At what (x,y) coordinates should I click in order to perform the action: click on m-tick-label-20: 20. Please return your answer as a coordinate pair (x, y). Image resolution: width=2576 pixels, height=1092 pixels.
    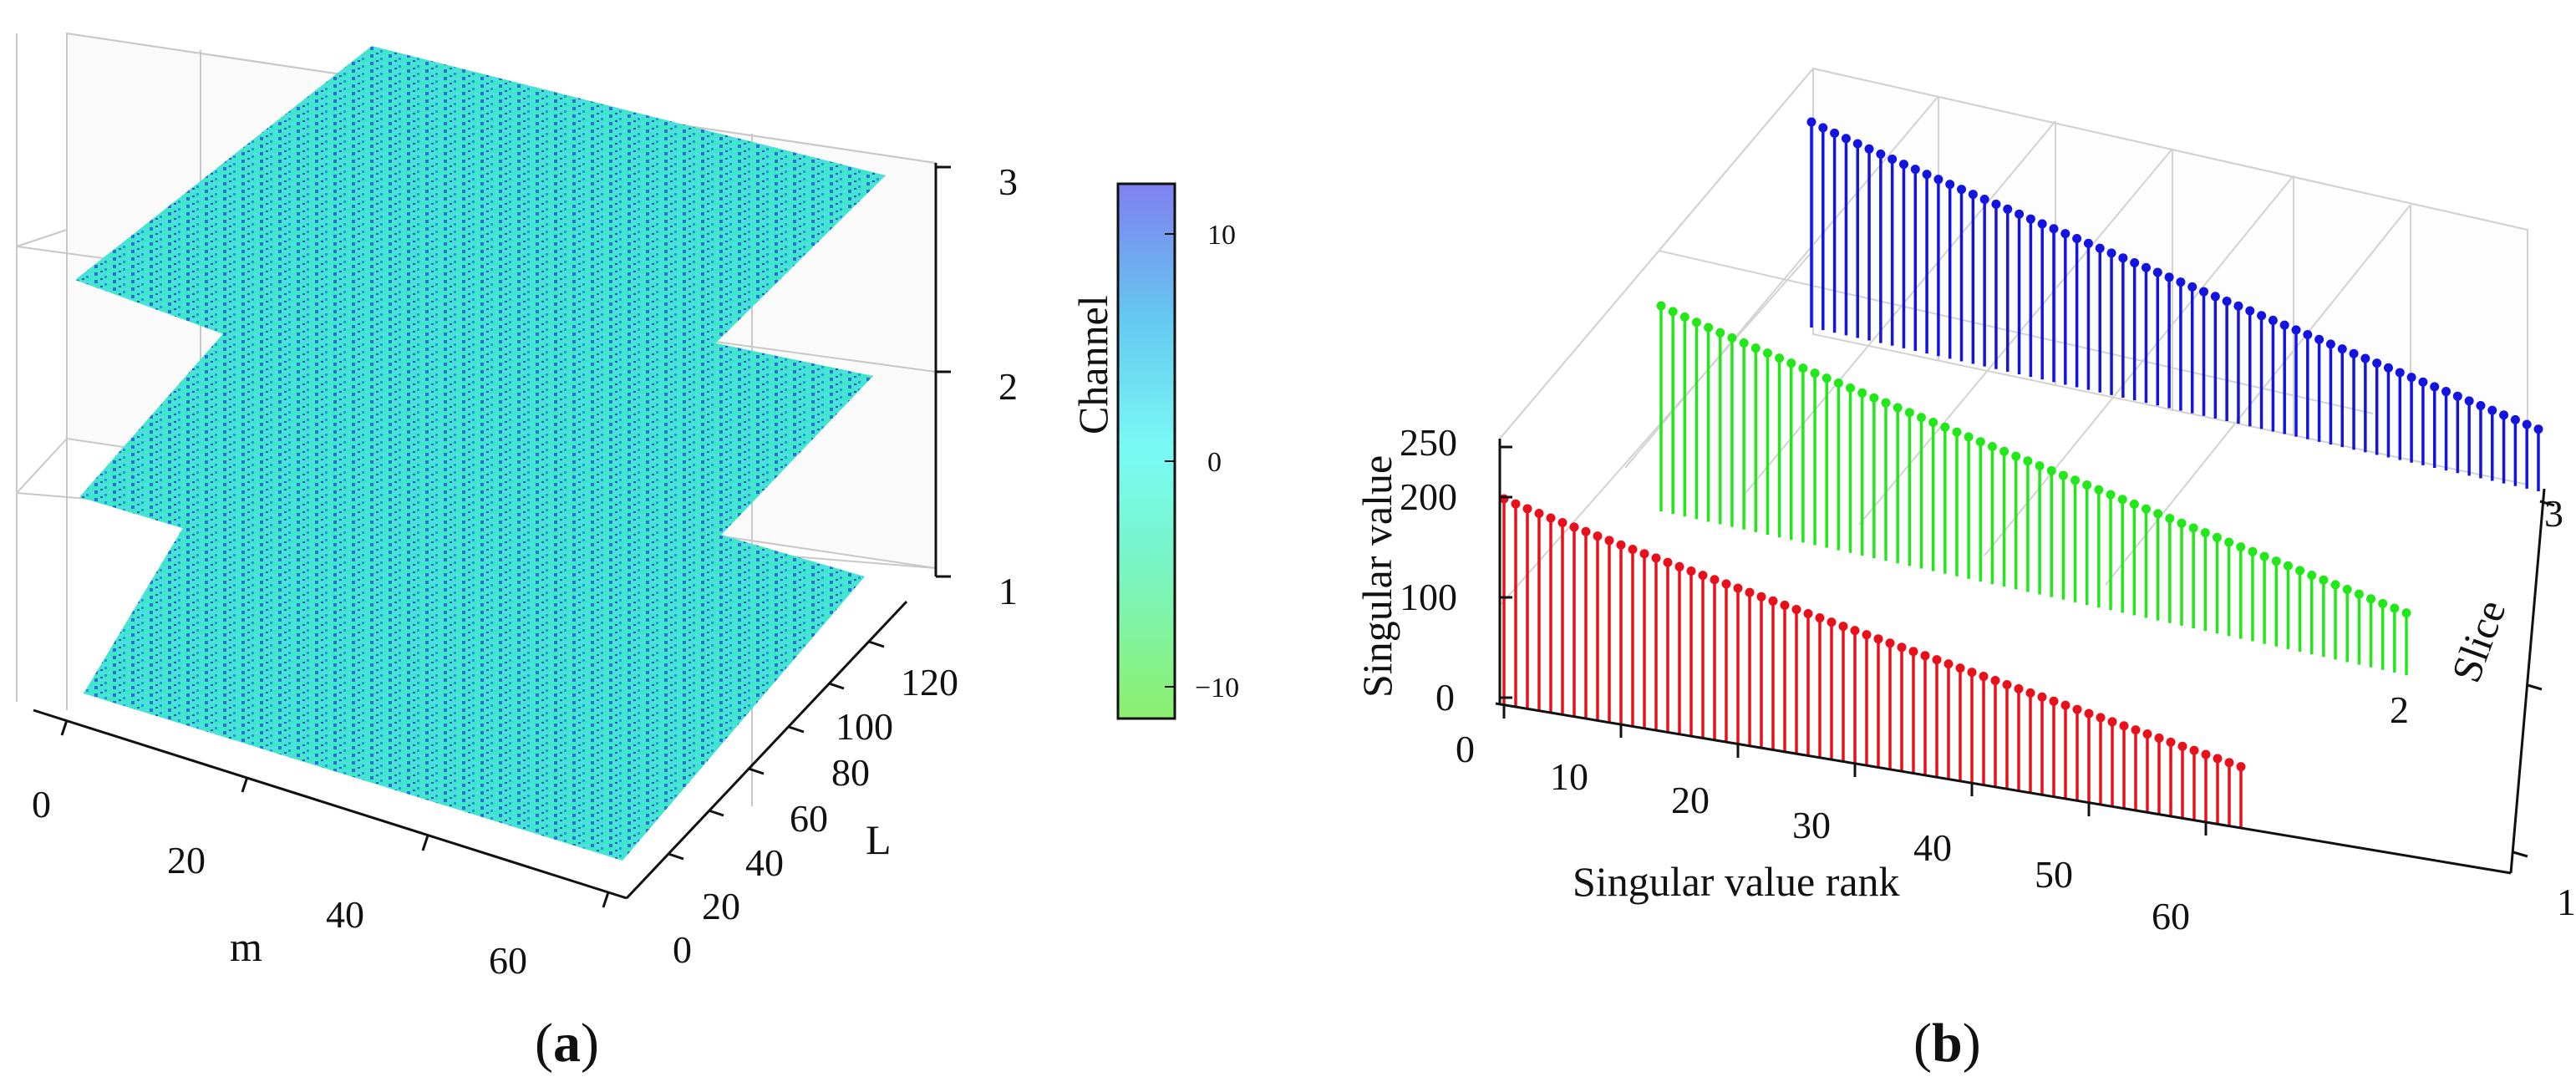
    Looking at the image, I should click on (186, 860).